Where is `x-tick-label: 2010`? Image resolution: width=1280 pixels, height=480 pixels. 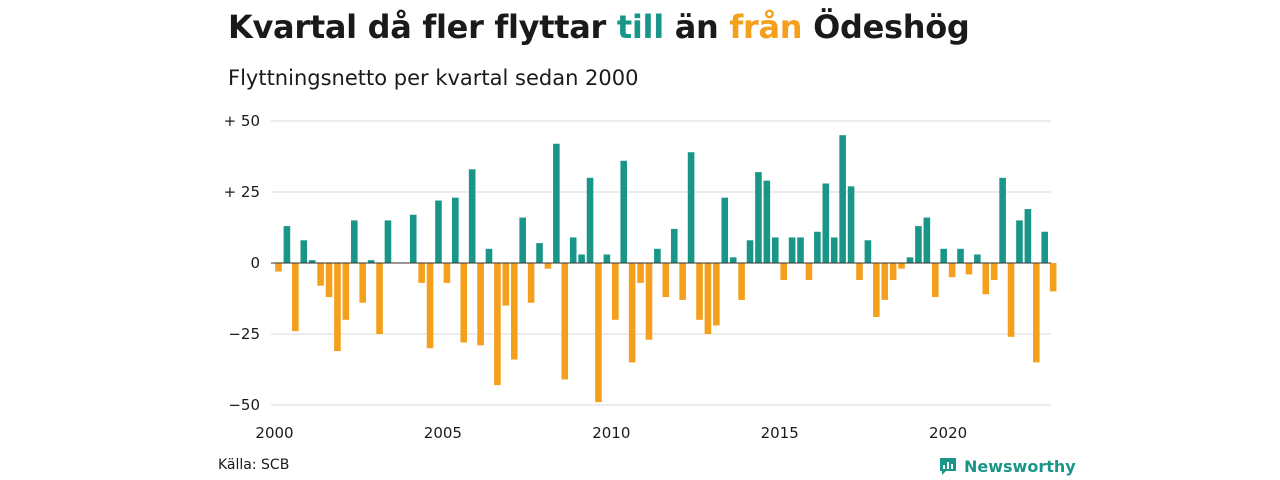
x-tick-label: 2010 is located at coordinates (611, 433).